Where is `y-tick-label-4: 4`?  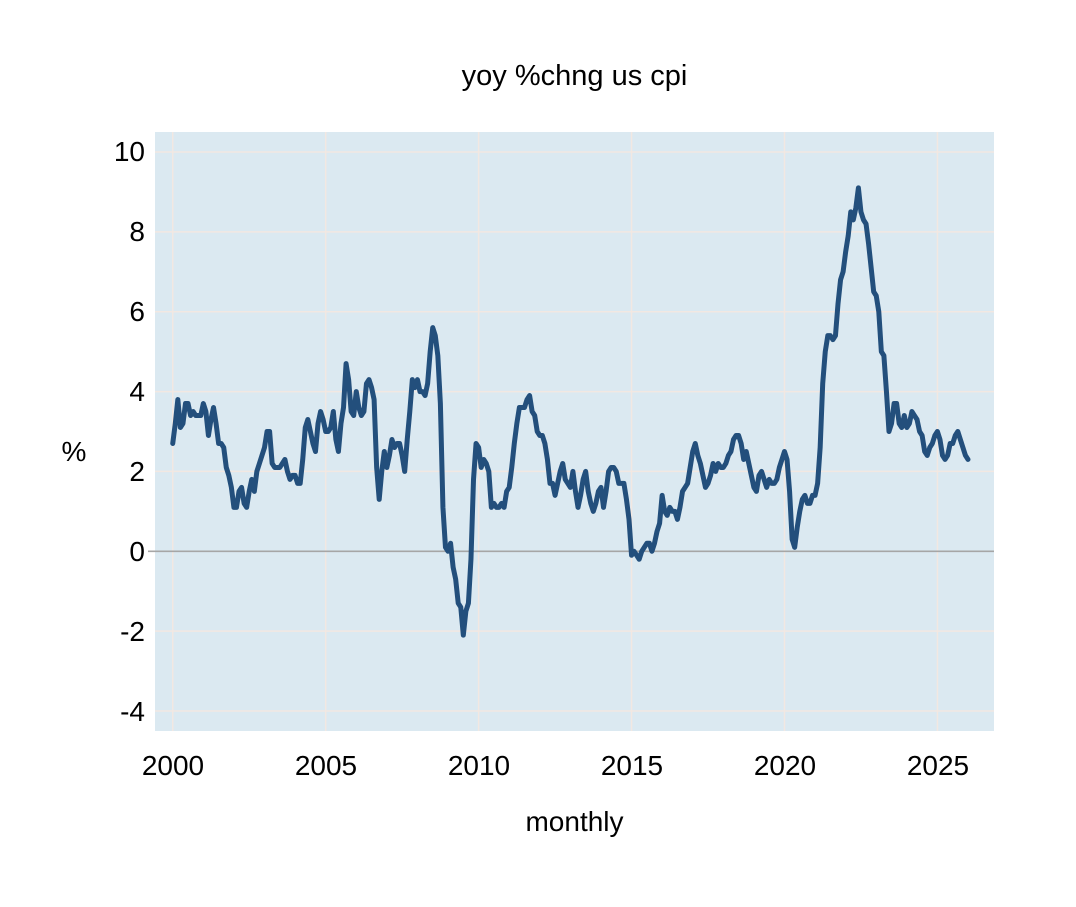
y-tick-label-4: 4 is located at coordinates (137, 391).